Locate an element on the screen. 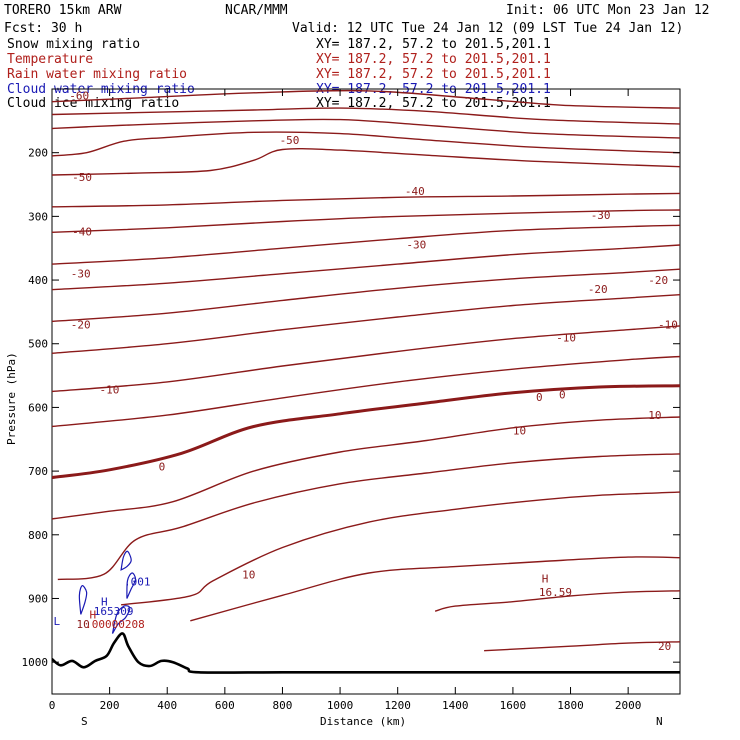 This screenshot has height=740, width=740. legend-section-rain: XY= 187.2, 57.2 to 201.5,201.1 is located at coordinates (433, 74).